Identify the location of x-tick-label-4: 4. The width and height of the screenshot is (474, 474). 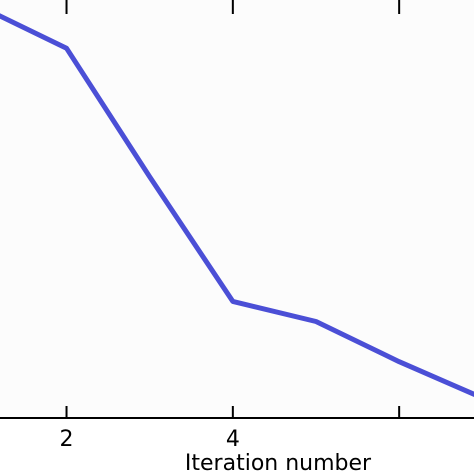
(233, 439).